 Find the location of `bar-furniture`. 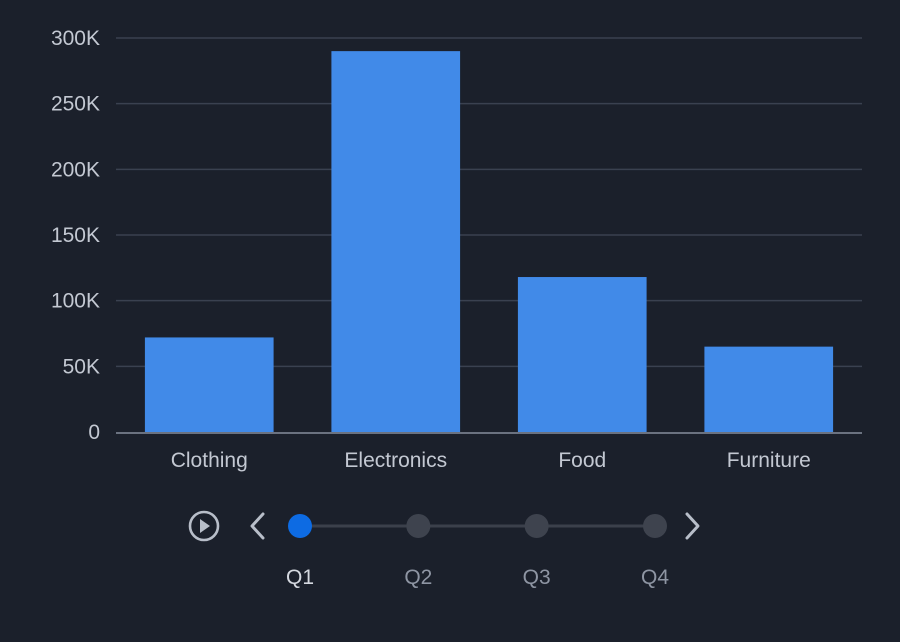

bar-furniture is located at coordinates (769, 389).